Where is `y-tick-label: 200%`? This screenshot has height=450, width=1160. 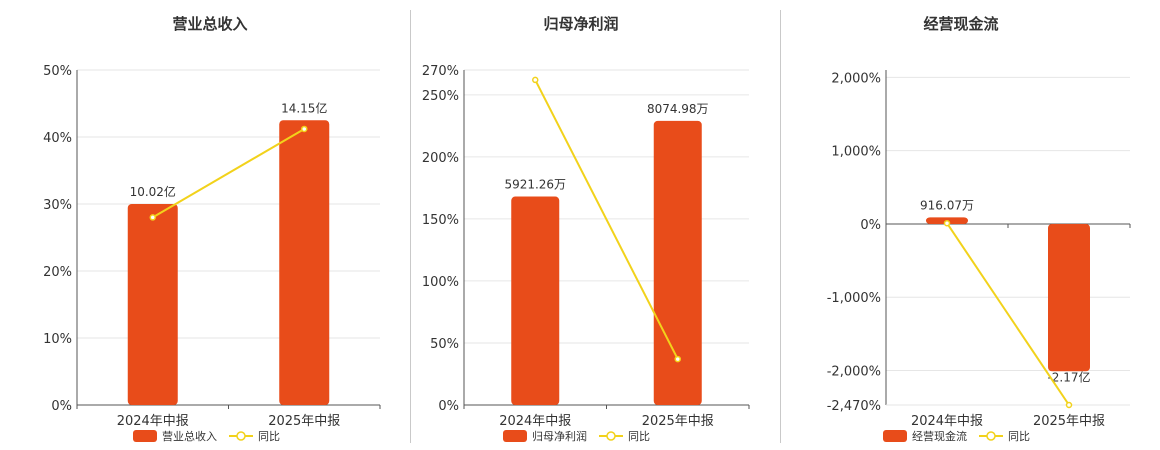
y-tick-label: 200% is located at coordinates (440, 158).